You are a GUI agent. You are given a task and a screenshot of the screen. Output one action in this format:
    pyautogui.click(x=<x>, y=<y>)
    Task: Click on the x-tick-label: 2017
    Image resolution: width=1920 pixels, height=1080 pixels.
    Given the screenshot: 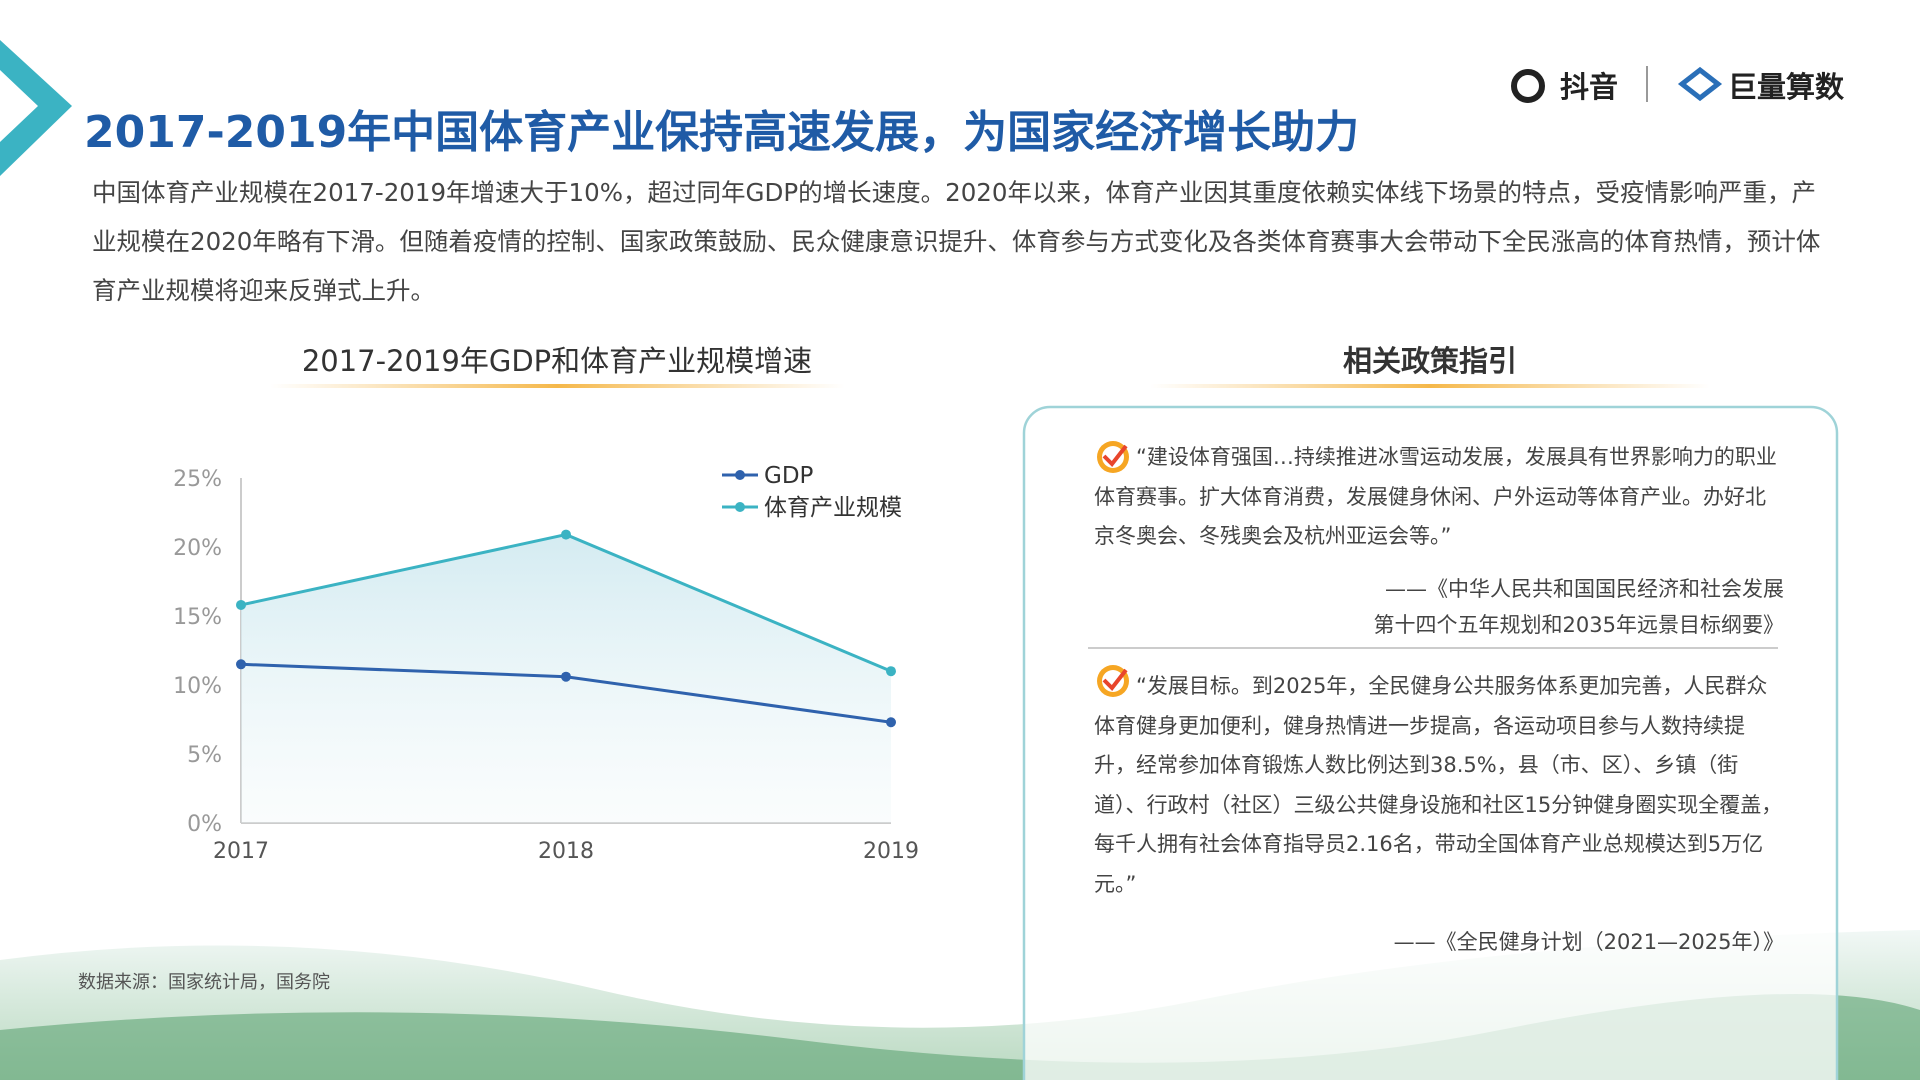 What is the action you would take?
    pyautogui.click(x=241, y=851)
    